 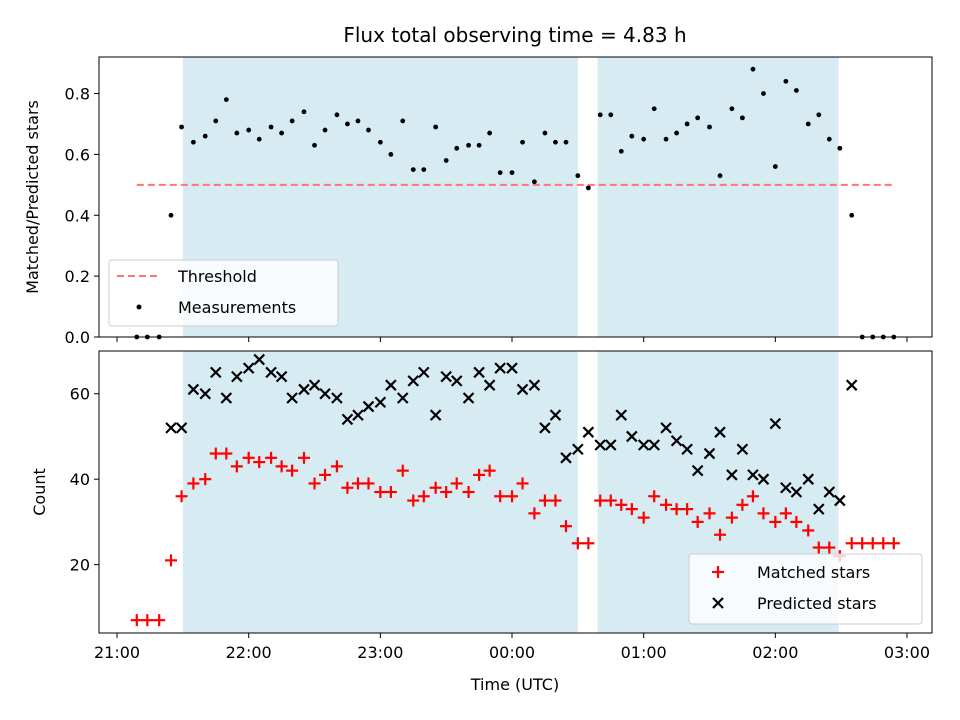 What do you see at coordinates (139, 307) in the screenshot?
I see `legend-measurements-swatch` at bounding box center [139, 307].